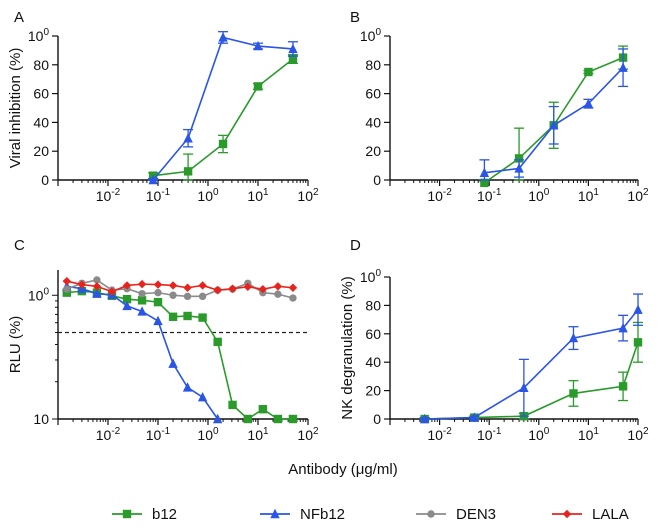 The height and width of the screenshot is (531, 666). What do you see at coordinates (531, 372) in the screenshot?
I see `panel-d-series-b12` at bounding box center [531, 372].